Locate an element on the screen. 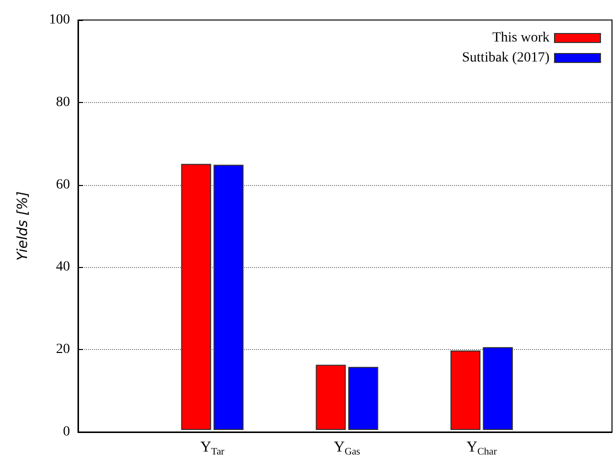 Image resolution: width=614 pixels, height=457 pixels. legend-label: This work is located at coordinates (521, 38).